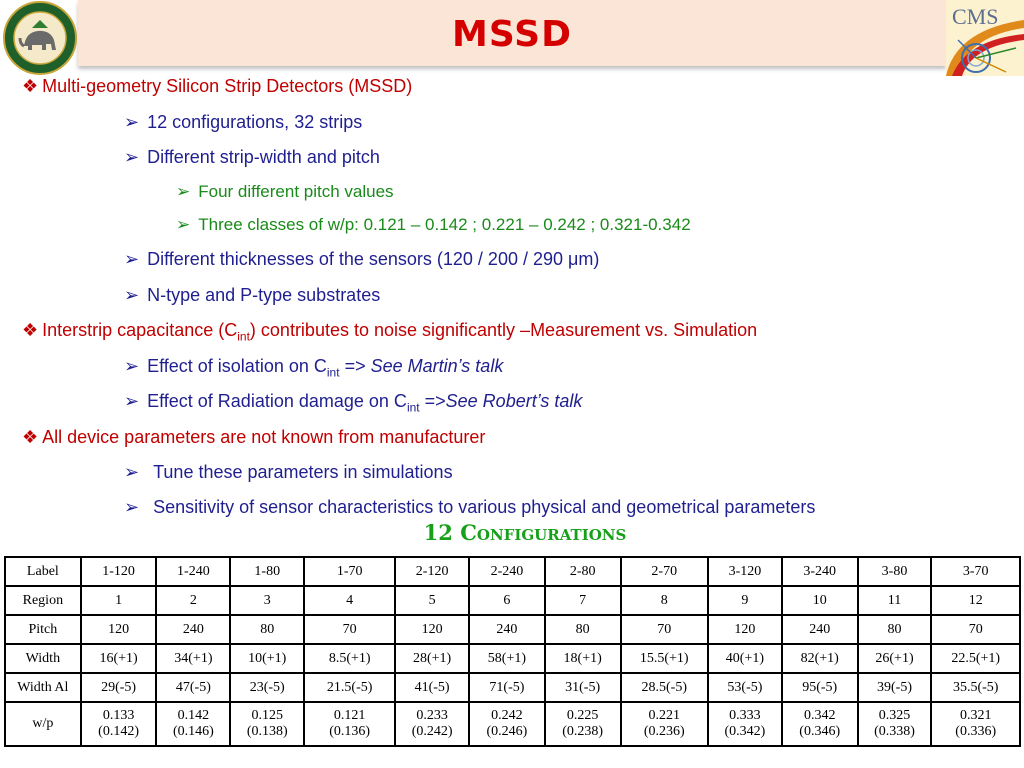 The width and height of the screenshot is (1024, 768). Describe the element at coordinates (350, 600) in the screenshot. I see `table-cell: 4` at that location.